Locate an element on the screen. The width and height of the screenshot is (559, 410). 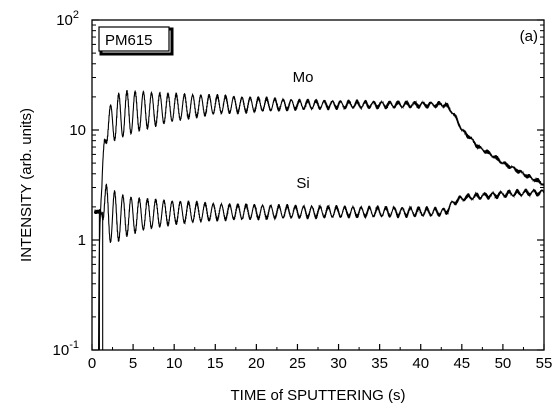
x-tick-label: 15 is located at coordinates (215, 363).